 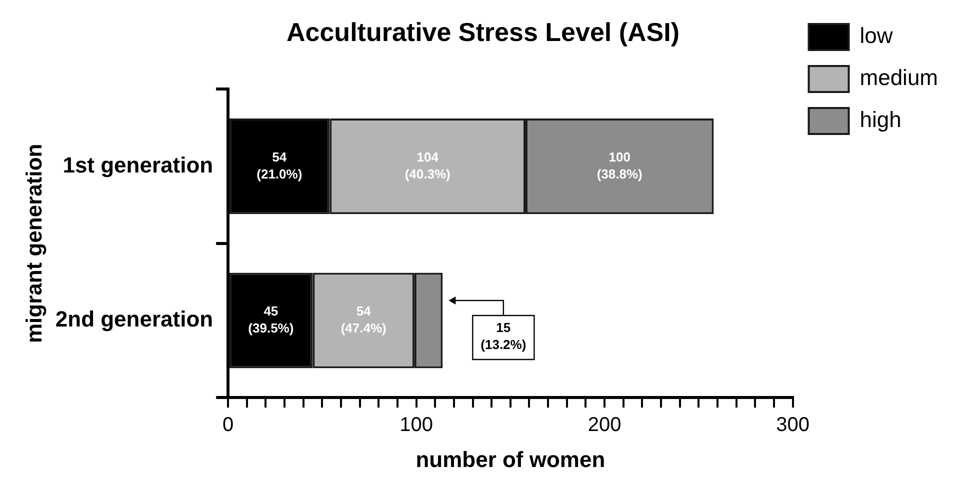 I want to click on y-tick-label: 2nd generation, so click(x=134, y=319).